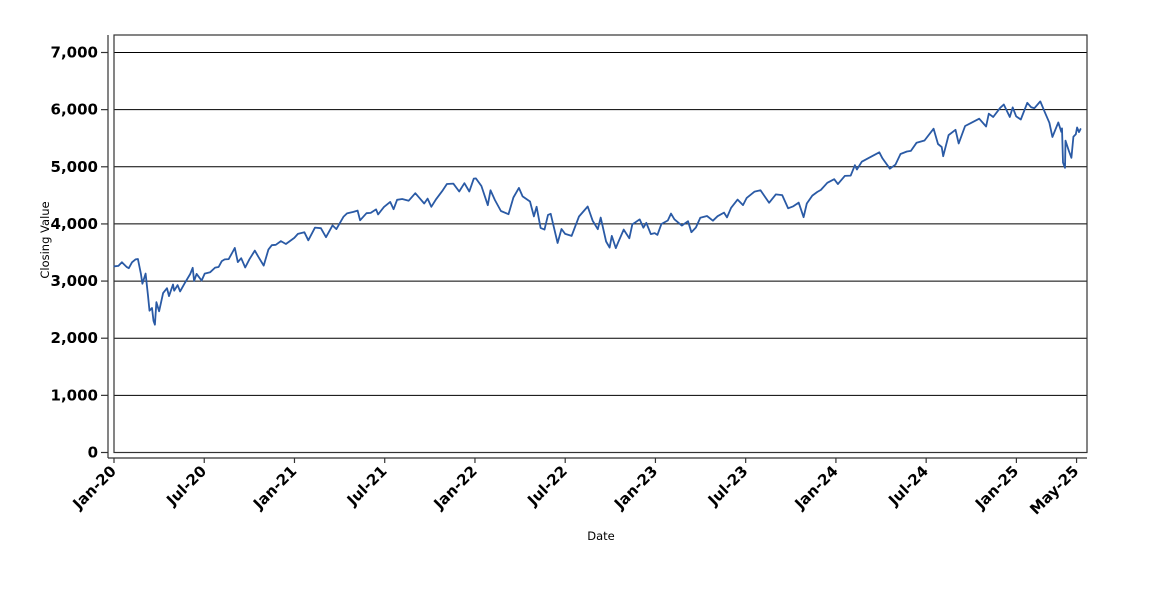  I want to click on y-tick-label: 4,000, so click(74, 224).